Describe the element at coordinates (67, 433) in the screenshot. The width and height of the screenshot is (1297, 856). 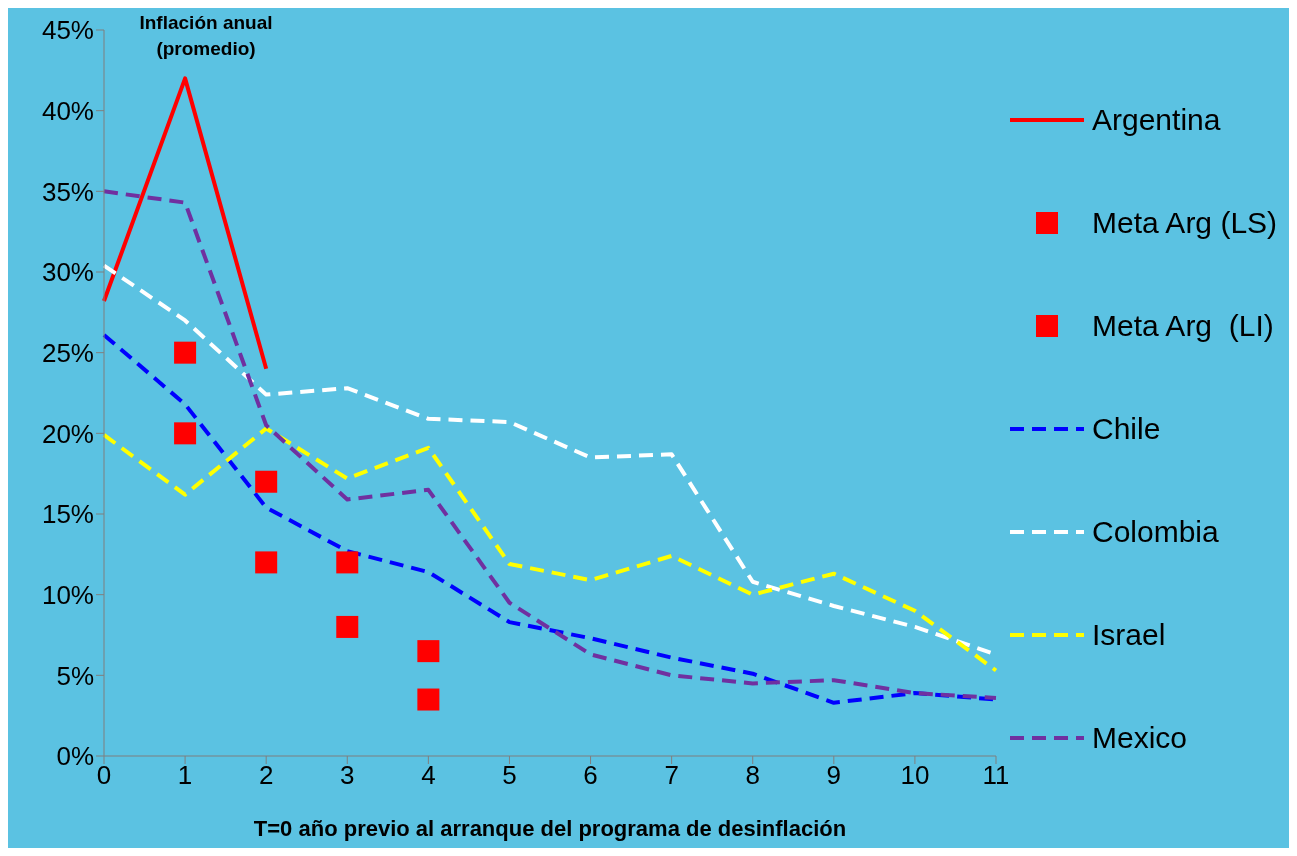
I see `y-tick-label: 20%` at that location.